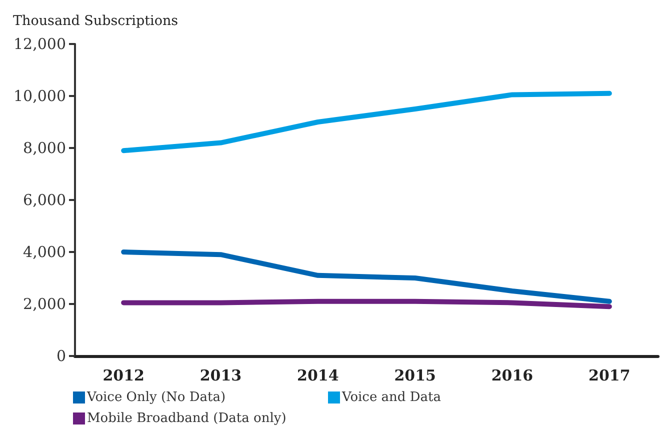 This screenshot has width=660, height=428. Describe the element at coordinates (44, 252) in the screenshot. I see `y-tick-label: 4,000` at that location.